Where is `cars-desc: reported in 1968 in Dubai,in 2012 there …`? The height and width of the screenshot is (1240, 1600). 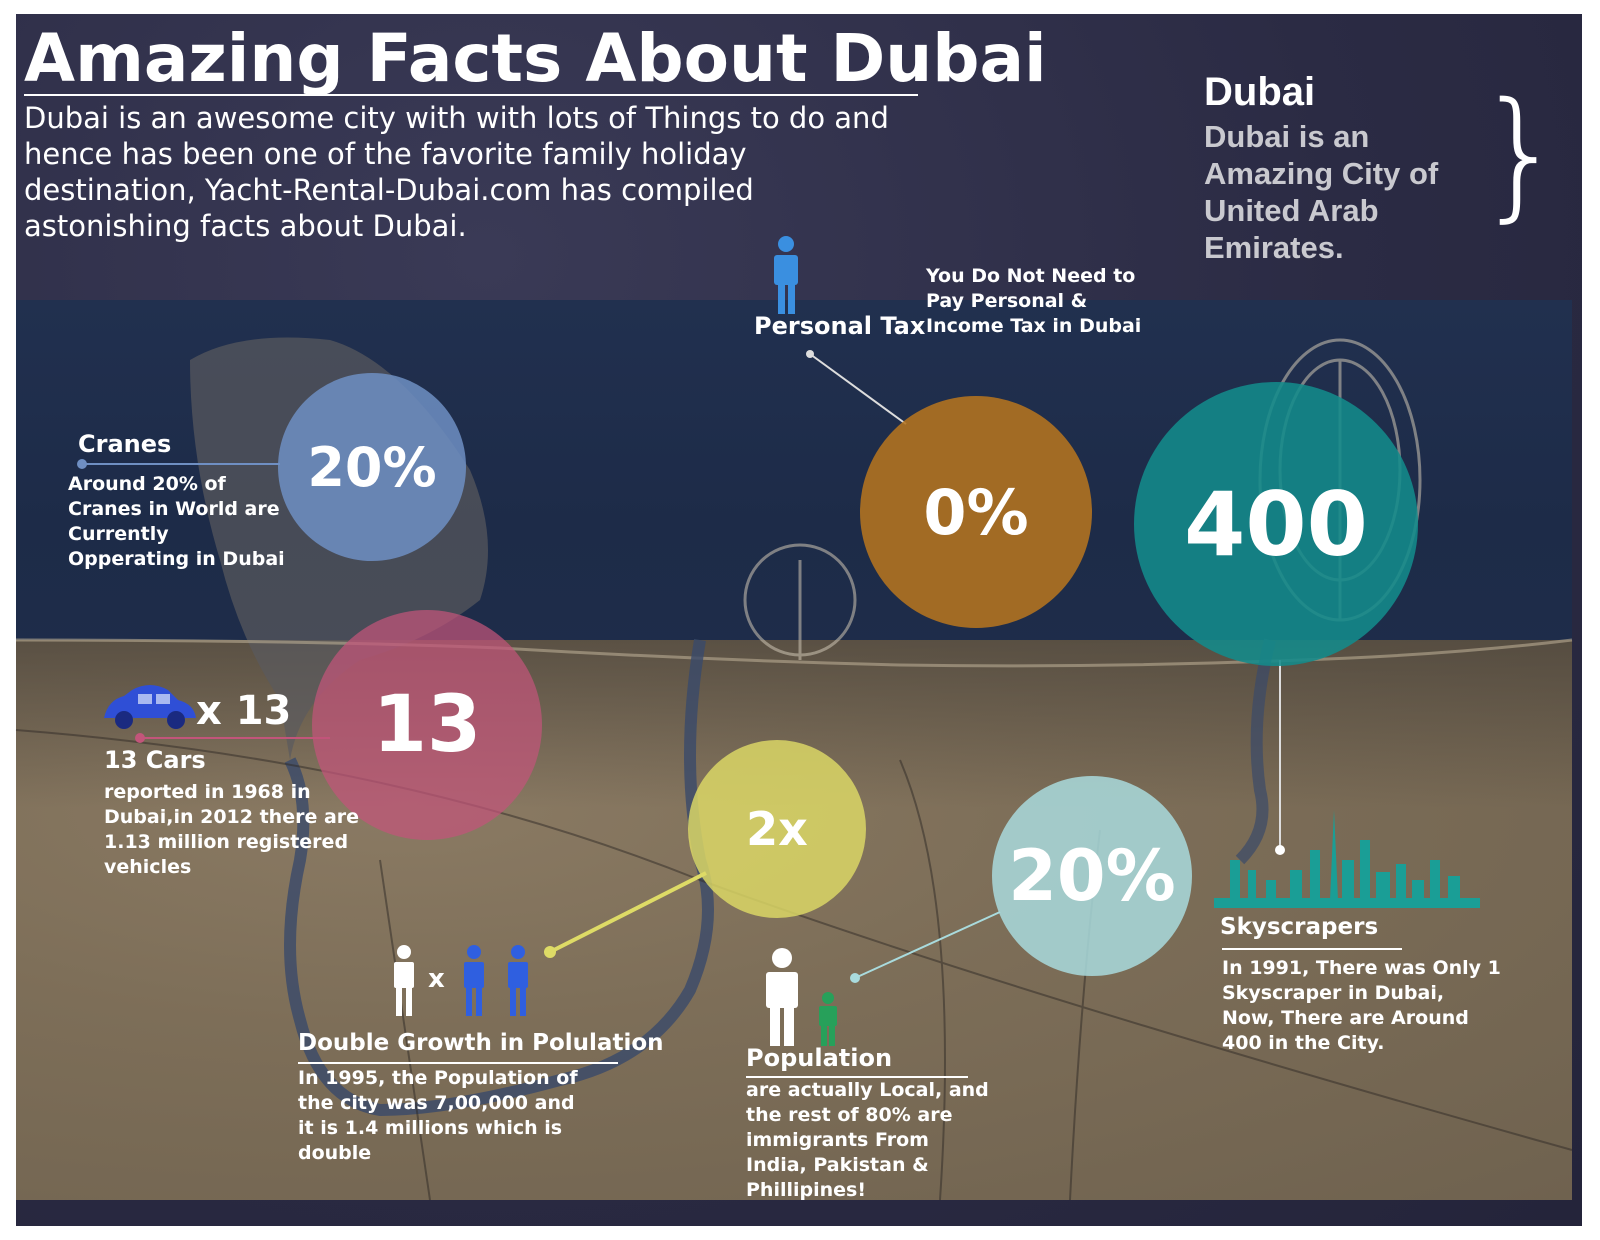 cars-desc: reported in 1968 in Dubai,in 2012 there … is located at coordinates (232, 829).